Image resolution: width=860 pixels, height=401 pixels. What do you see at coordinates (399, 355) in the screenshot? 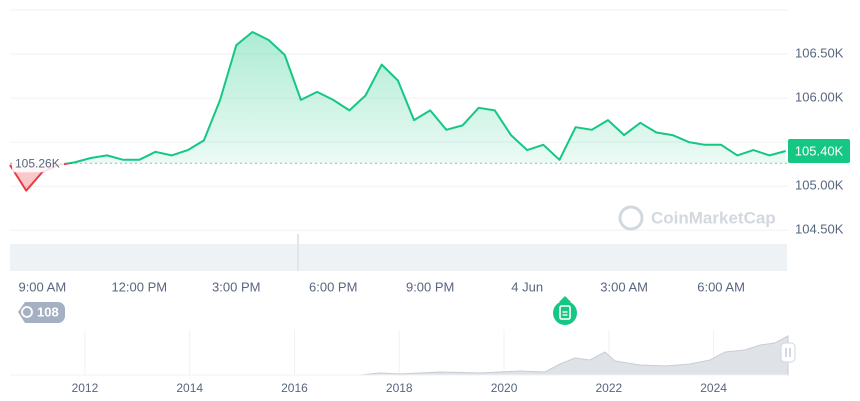
I see `overview-area` at bounding box center [399, 355].